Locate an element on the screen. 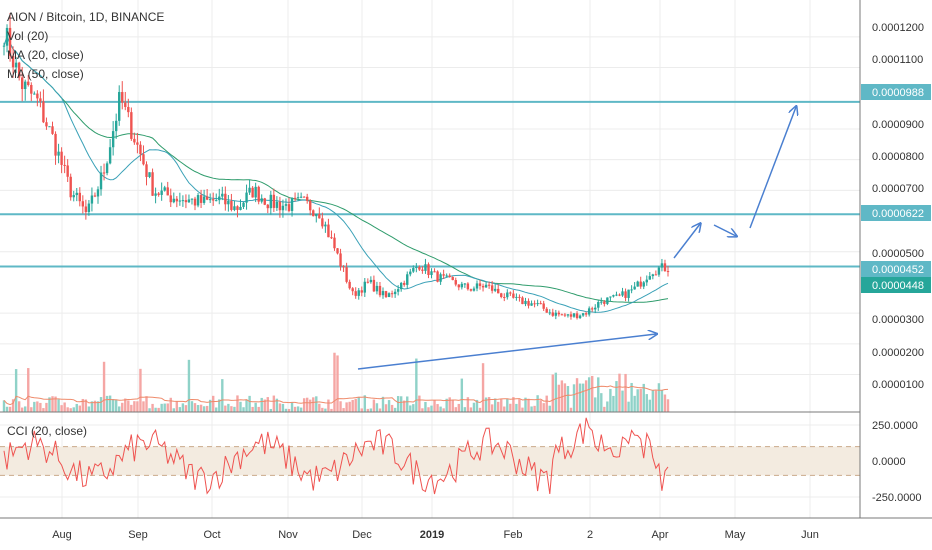  legend-volume: Vol (20) is located at coordinates (28, 36).